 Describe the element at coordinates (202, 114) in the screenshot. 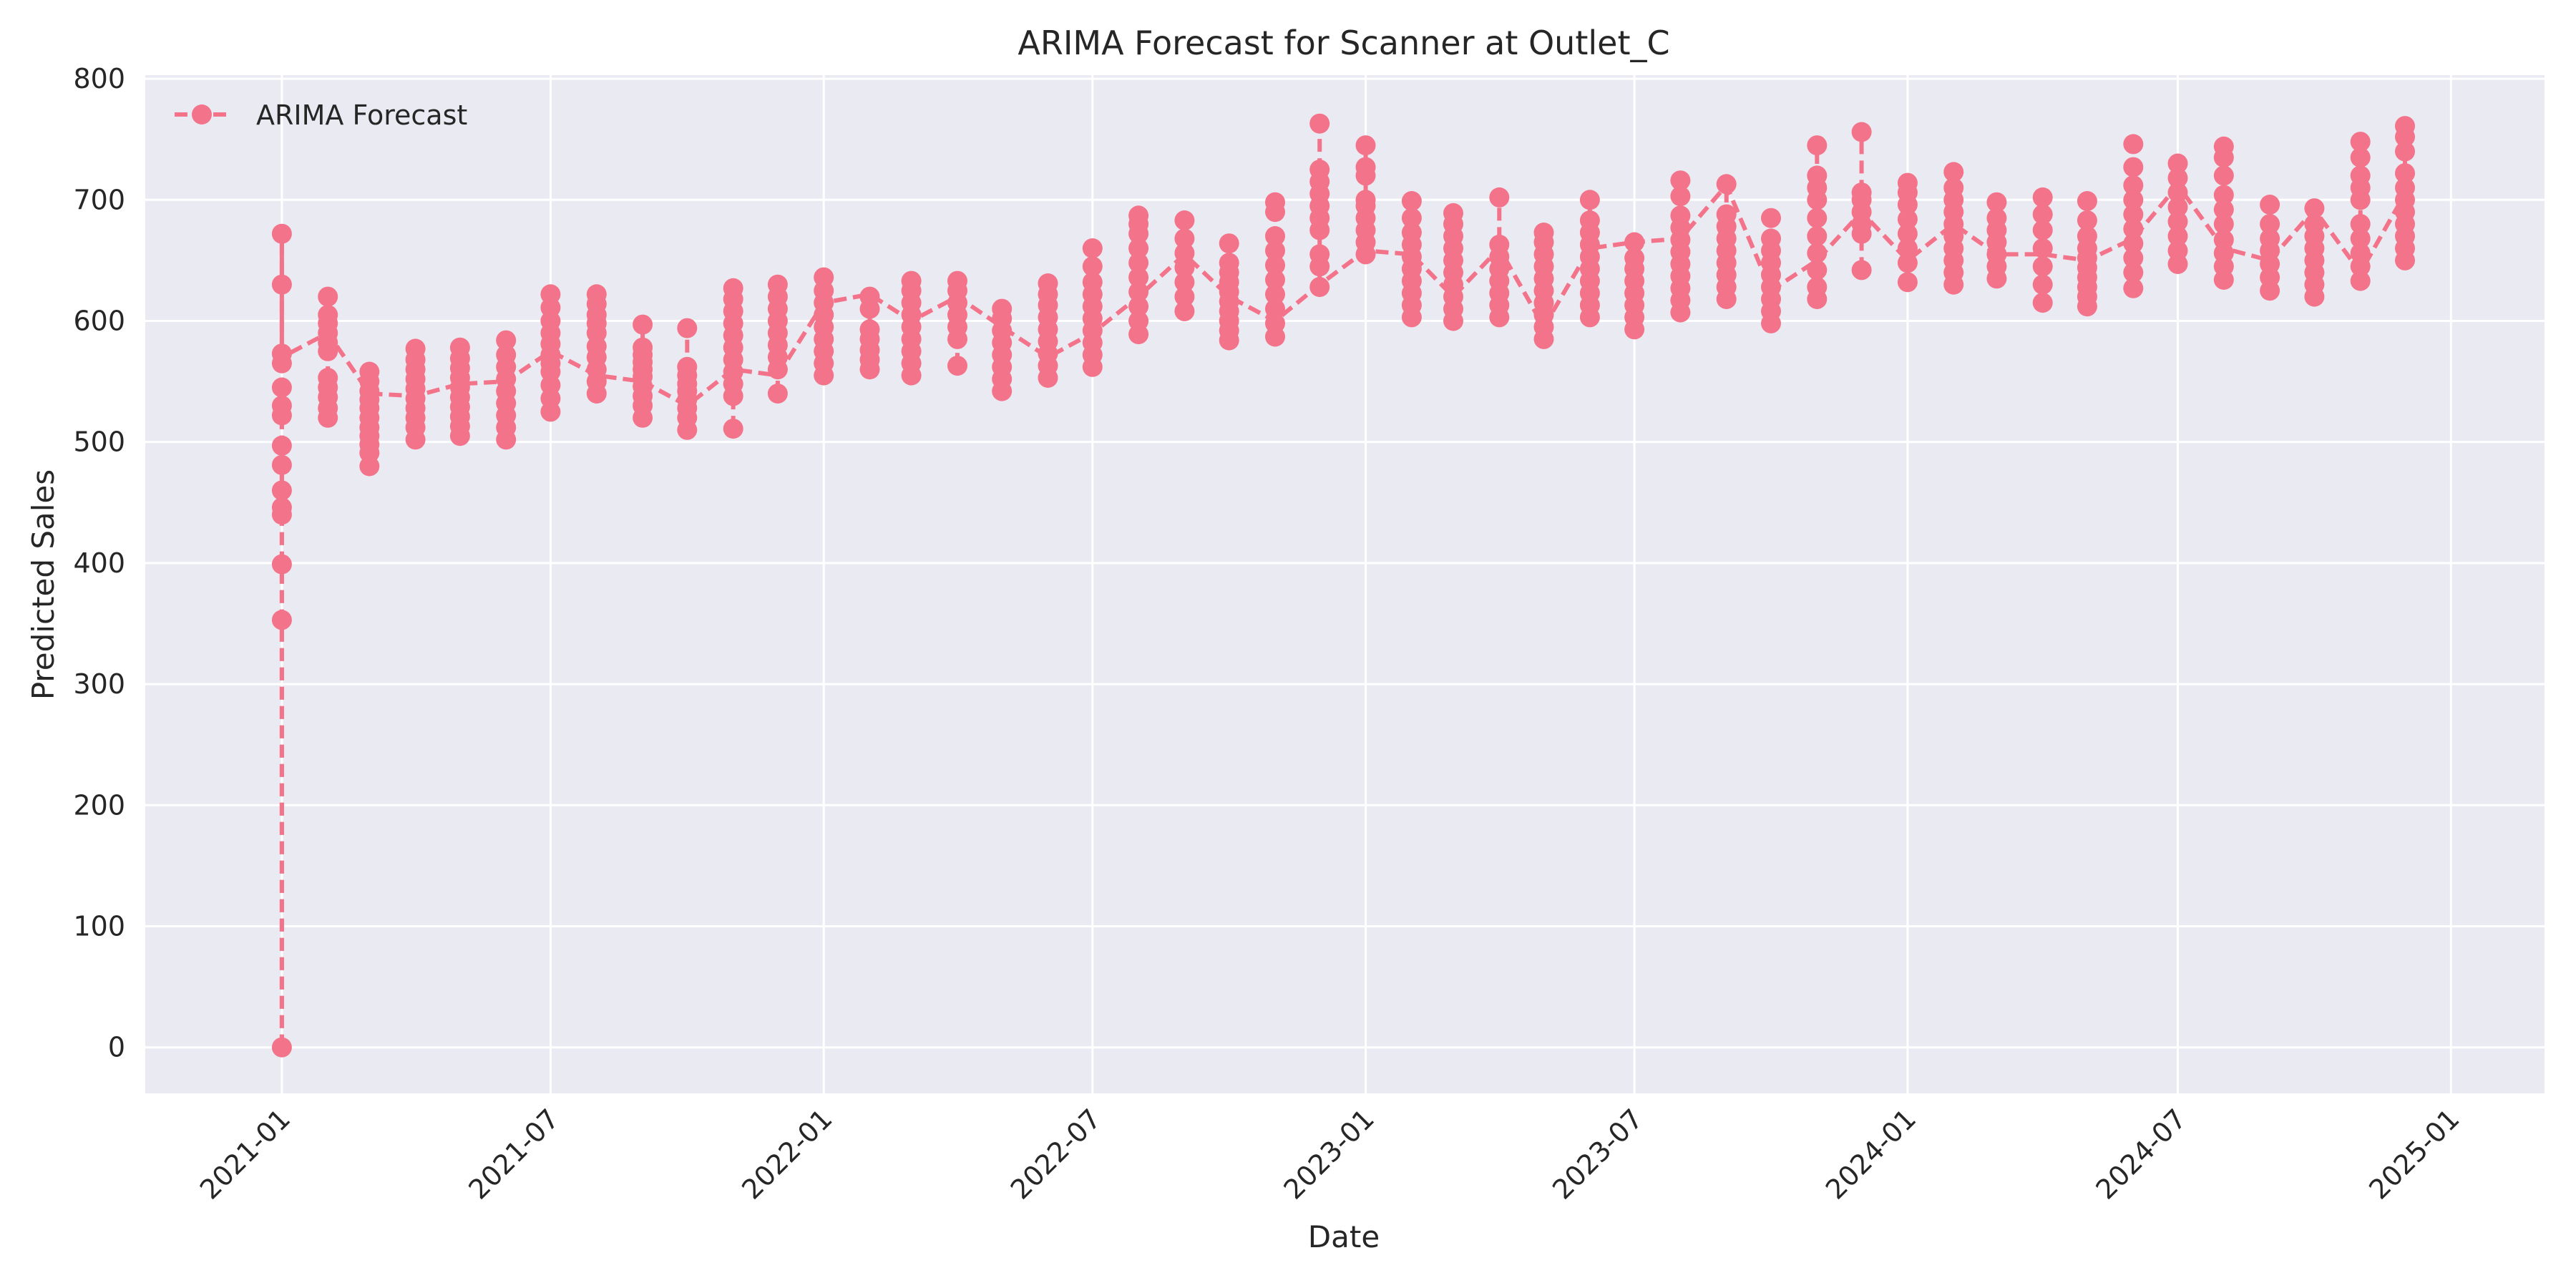

I see `legend-marker-swatch` at that location.